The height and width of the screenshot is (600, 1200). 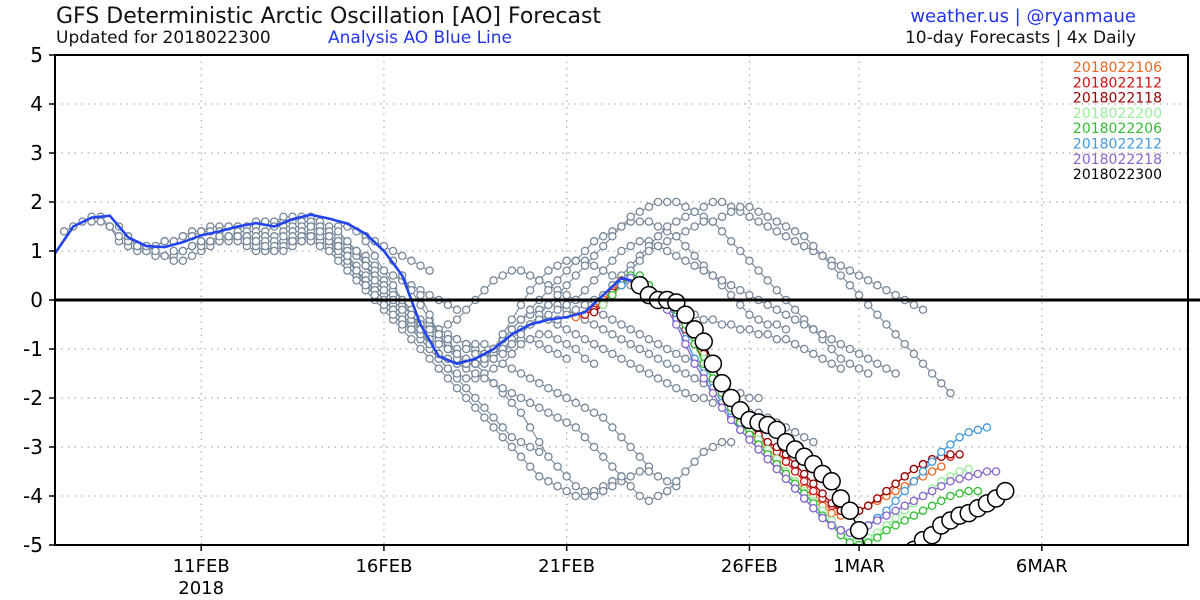 What do you see at coordinates (383, 566) in the screenshot?
I see `x-tick-label: 16FEB` at bounding box center [383, 566].